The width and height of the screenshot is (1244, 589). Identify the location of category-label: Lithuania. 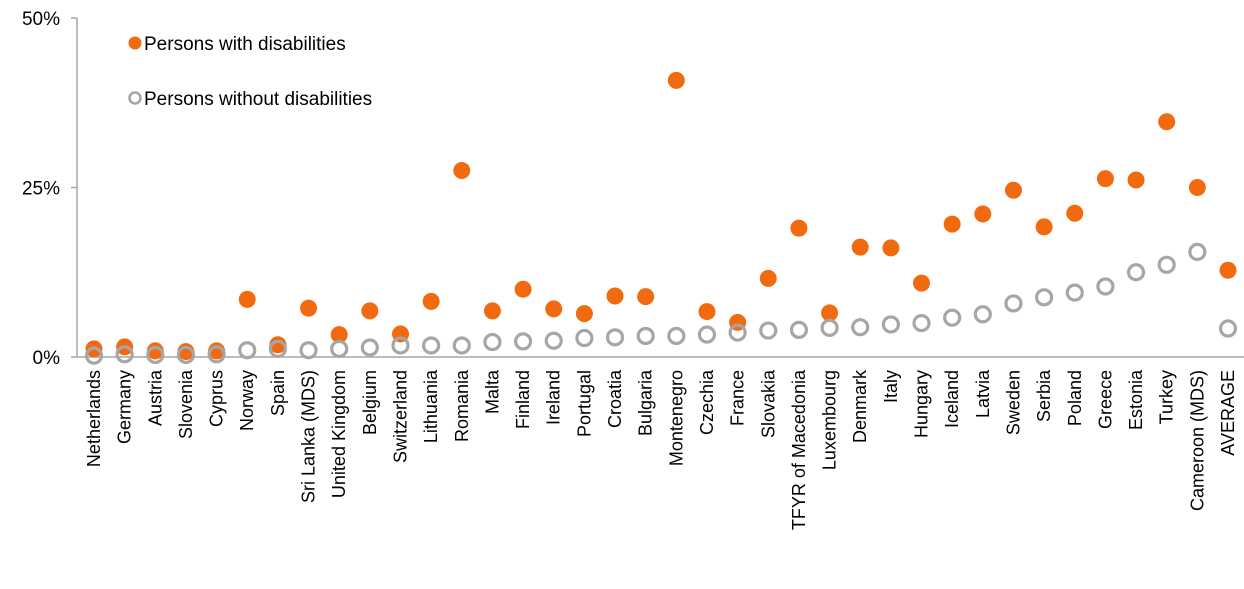
(431, 406).